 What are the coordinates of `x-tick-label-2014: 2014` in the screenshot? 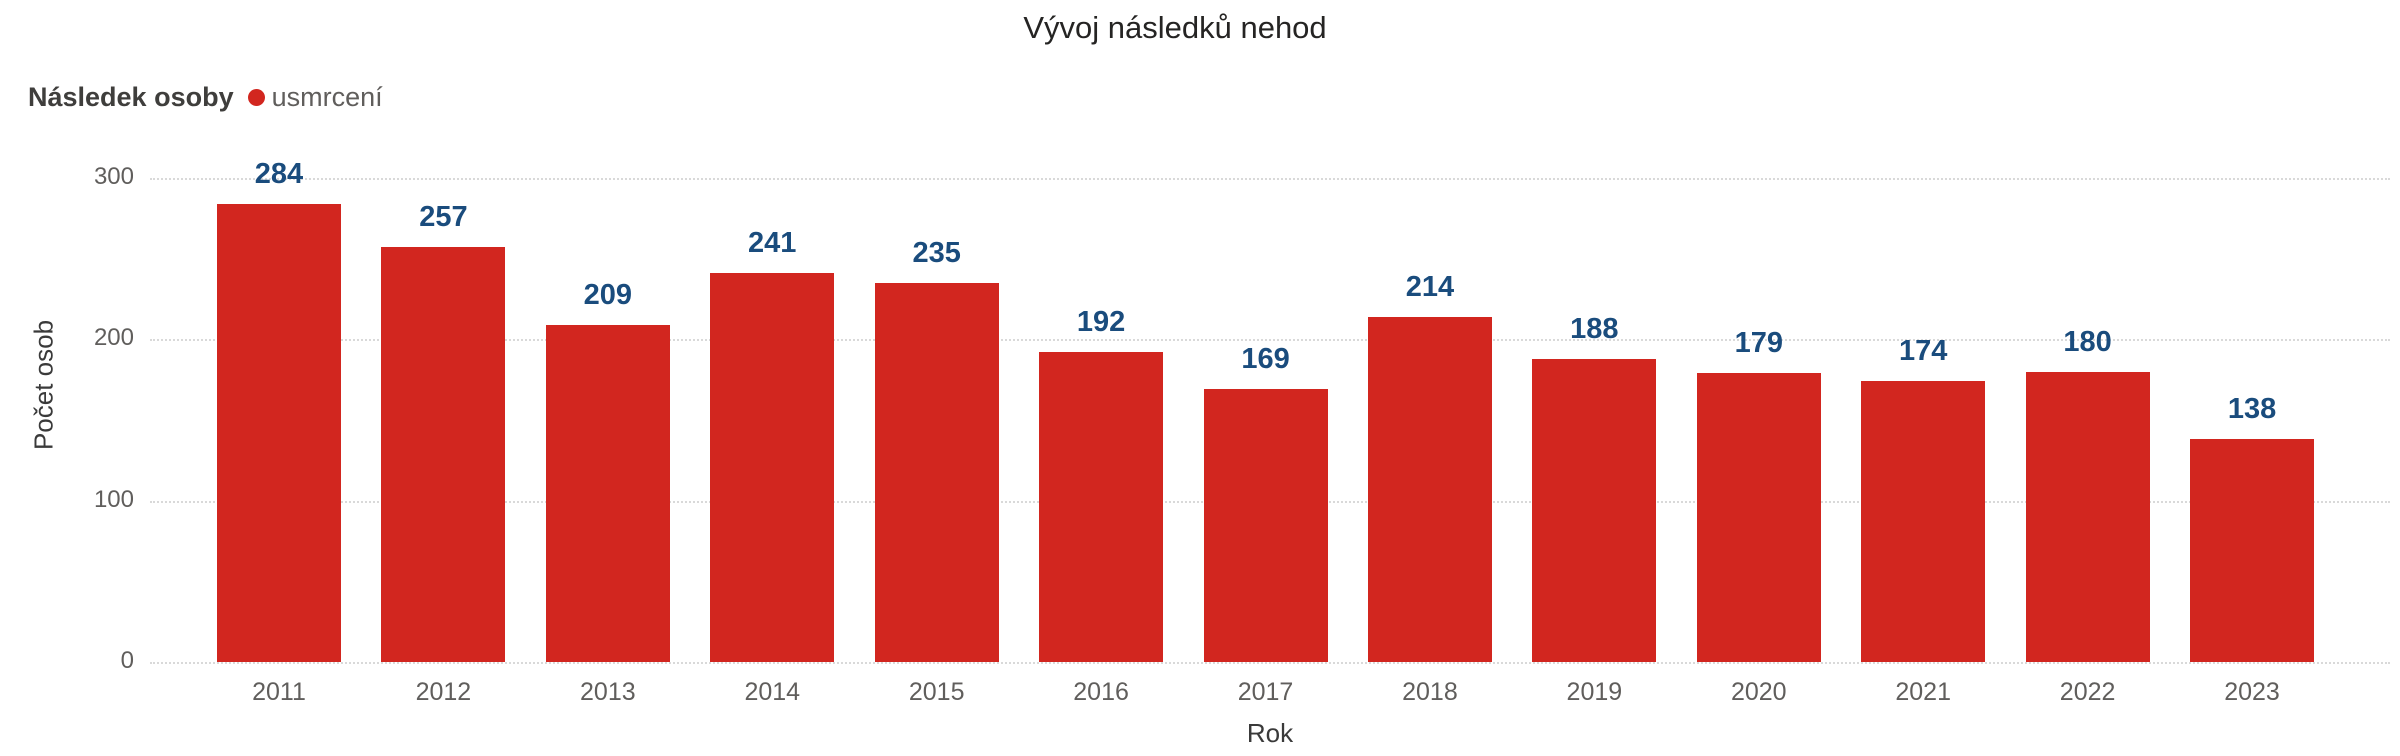 It's located at (772, 692).